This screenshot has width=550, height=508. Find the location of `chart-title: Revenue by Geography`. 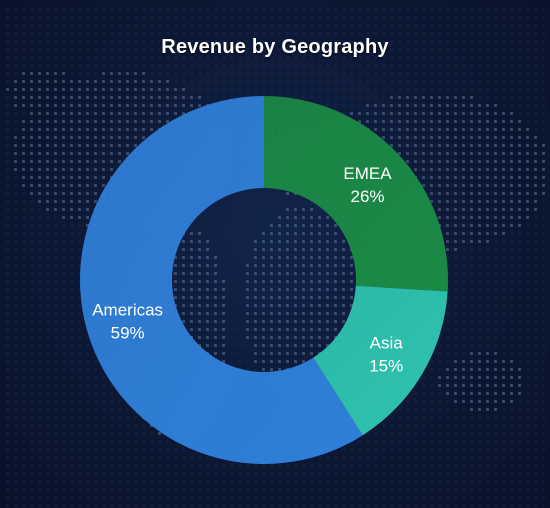

chart-title: Revenue by Geography is located at coordinates (275, 47).